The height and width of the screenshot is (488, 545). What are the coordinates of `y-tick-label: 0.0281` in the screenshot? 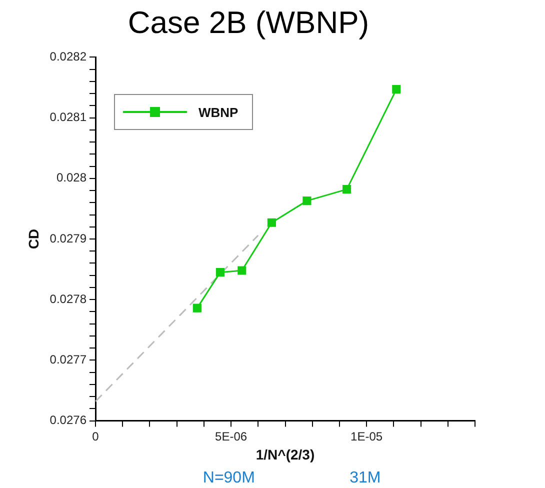 It's located at (68, 117).